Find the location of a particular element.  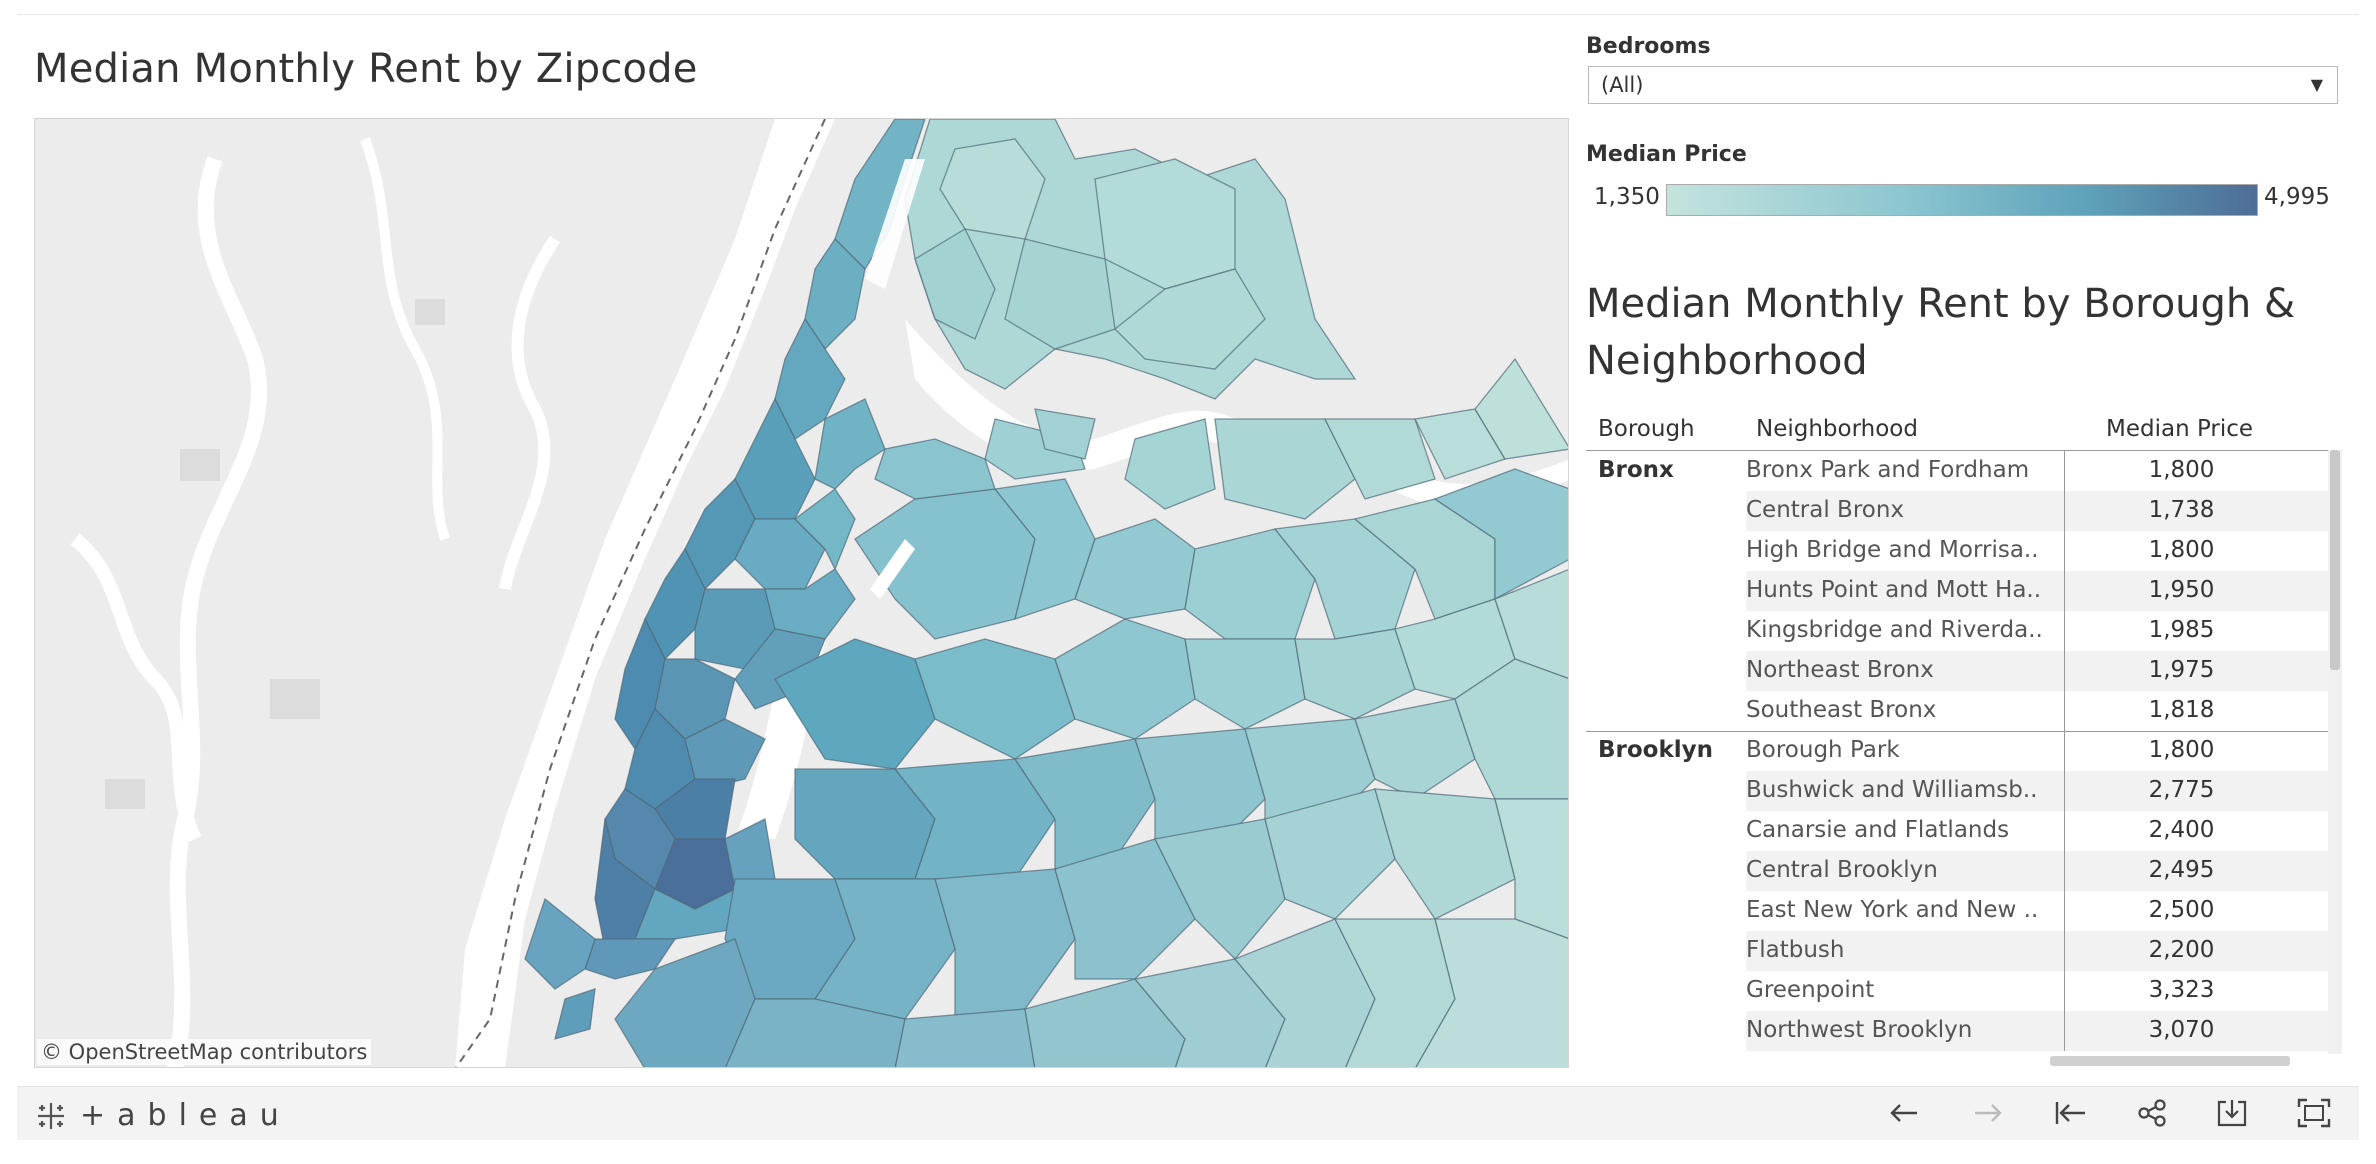

bedrooms-filter-select: (All) ▼ is located at coordinates (1963, 85).